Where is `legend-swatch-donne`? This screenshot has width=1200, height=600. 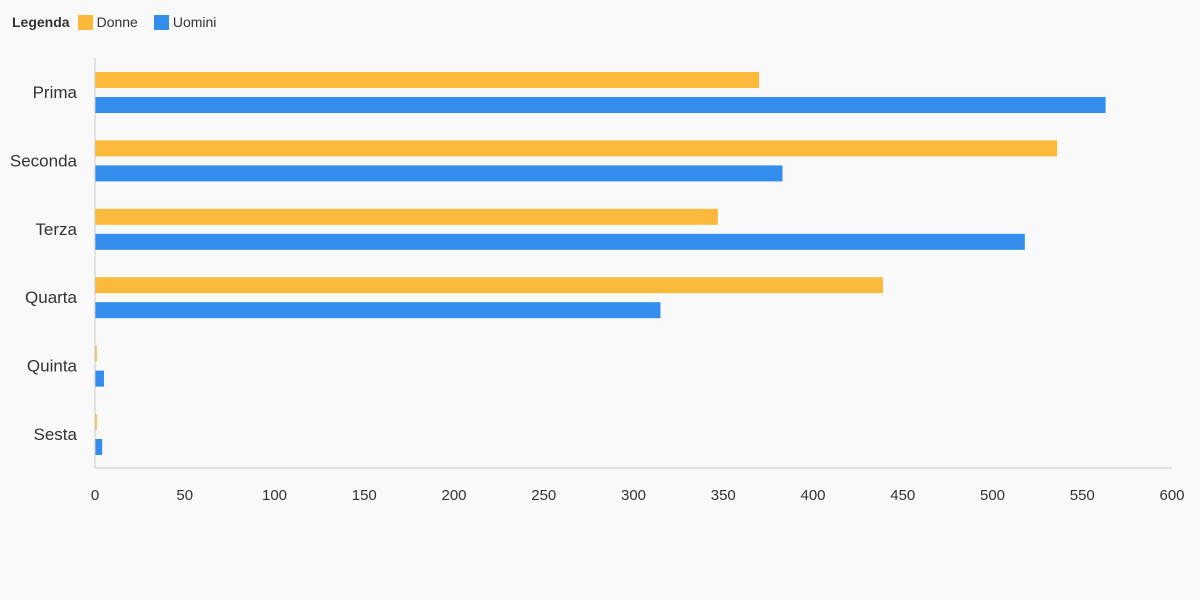
legend-swatch-donne is located at coordinates (85, 22).